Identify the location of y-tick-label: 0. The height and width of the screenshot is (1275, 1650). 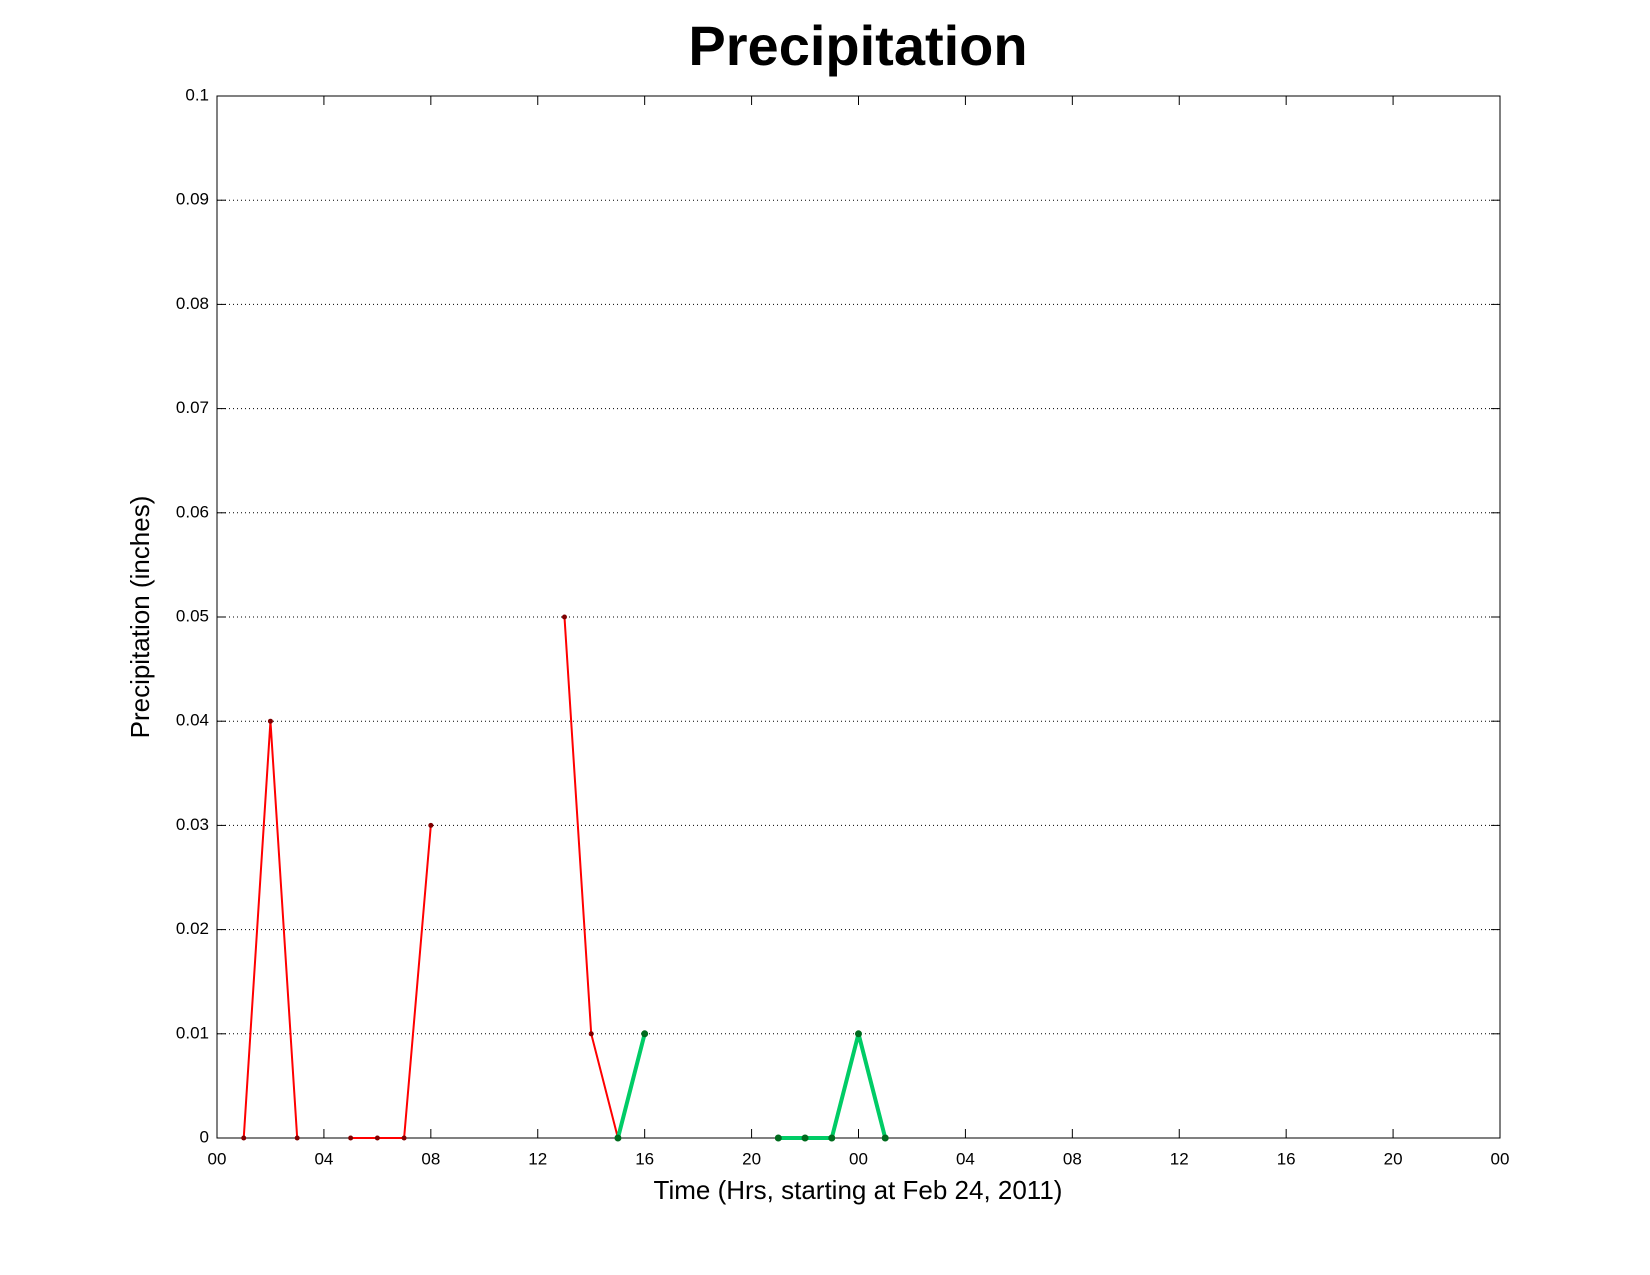
(204, 1136).